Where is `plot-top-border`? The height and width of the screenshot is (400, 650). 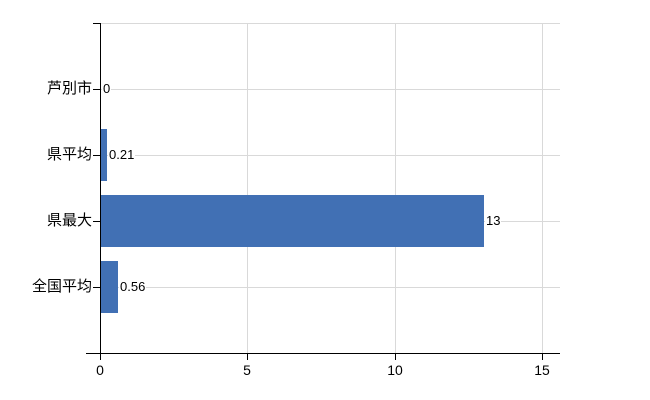
plot-top-border is located at coordinates (330, 23).